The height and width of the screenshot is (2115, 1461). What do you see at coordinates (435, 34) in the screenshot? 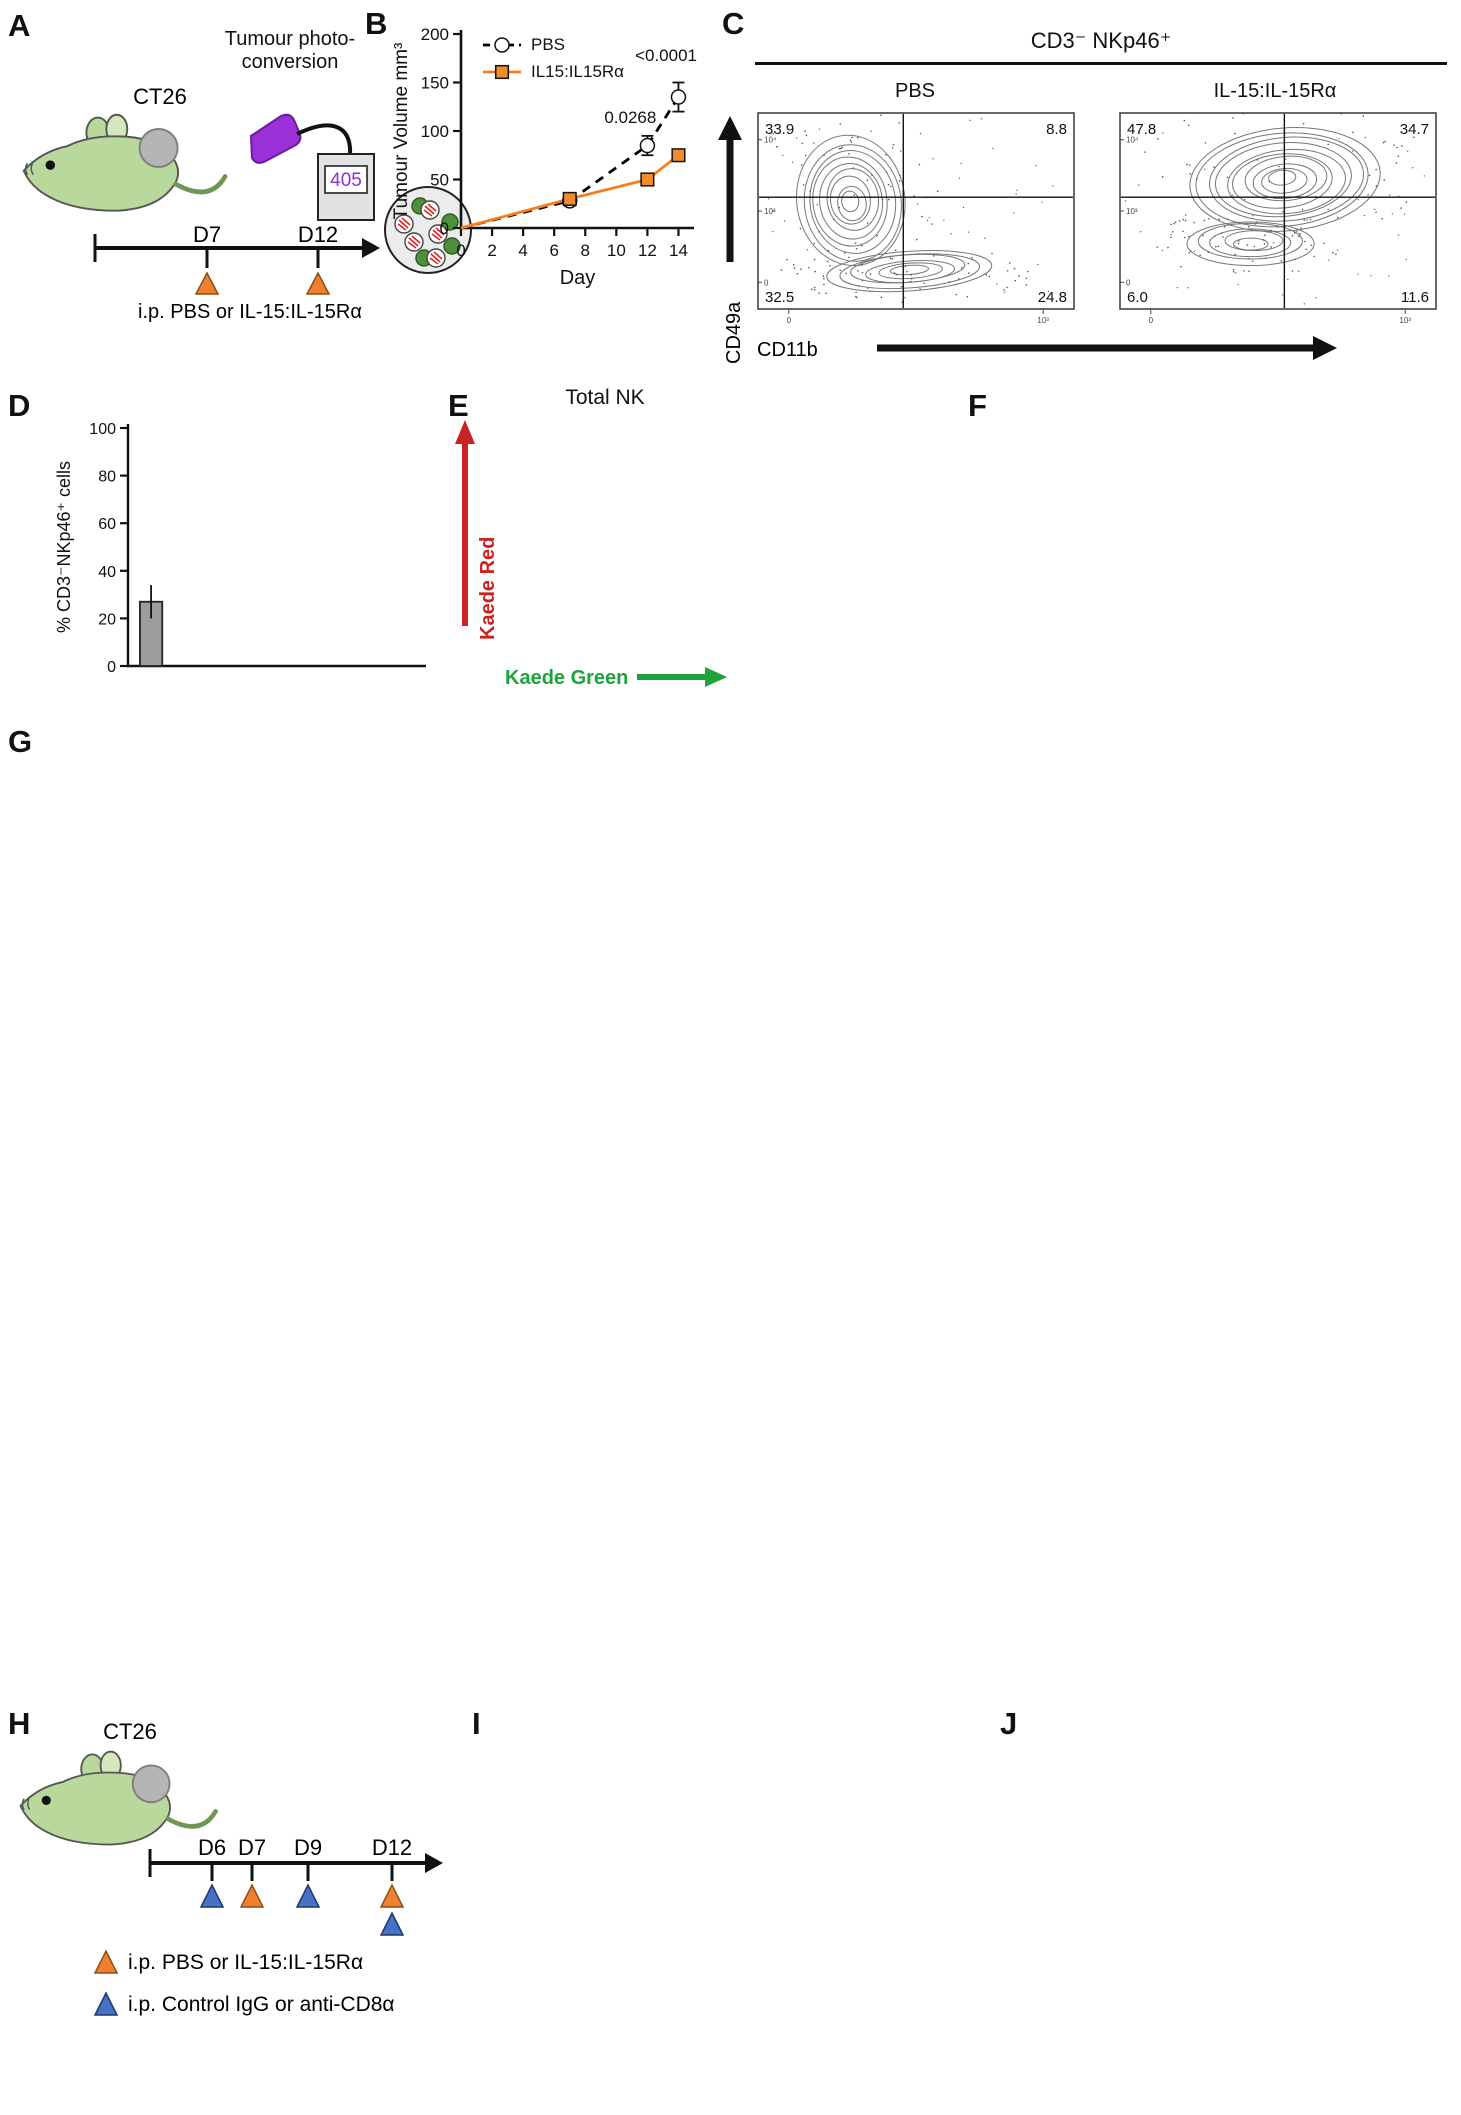
I see `svg-text: 200` at bounding box center [435, 34].